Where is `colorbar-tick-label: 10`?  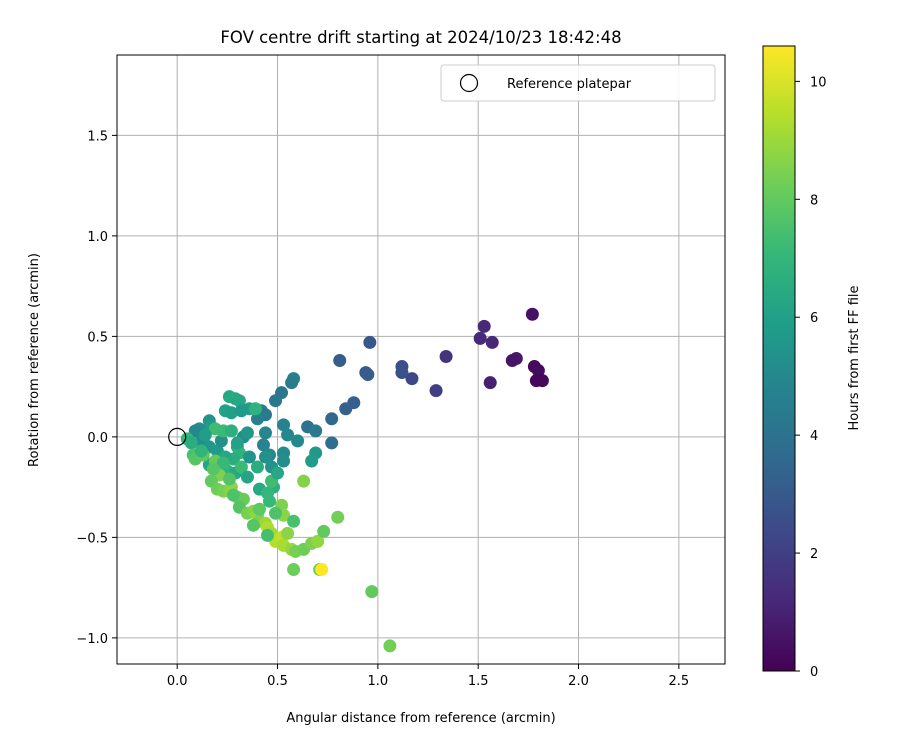
colorbar-tick-label: 10 is located at coordinates (818, 82).